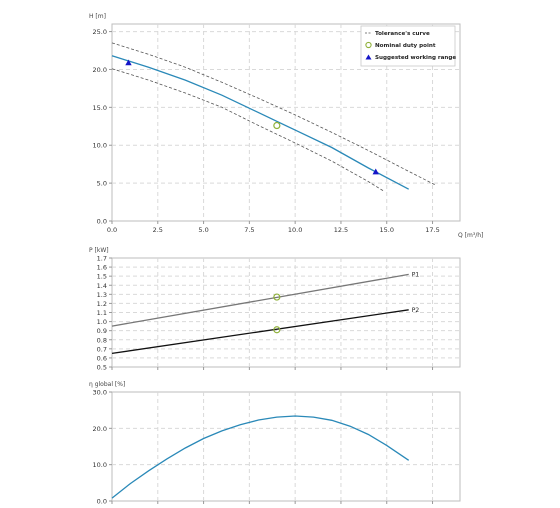 This screenshot has width=560, height=508. Describe the element at coordinates (107, 384) in the screenshot. I see `y-axis-label: η global [%]` at that location.